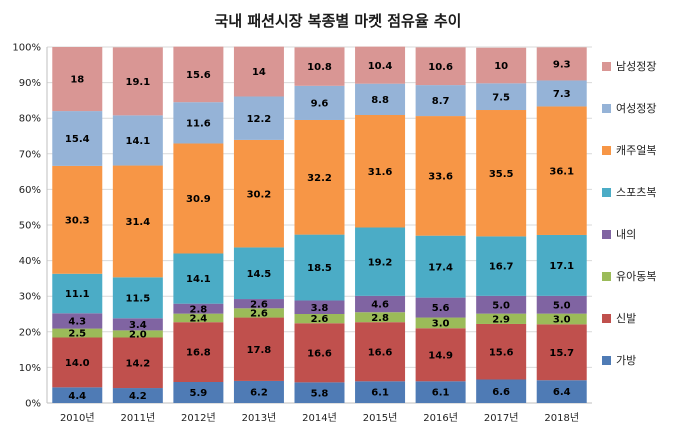 This screenshot has width=677, height=438. What do you see at coordinates (30, 368) in the screenshot?
I see `y-tick-label: 10%` at bounding box center [30, 368].